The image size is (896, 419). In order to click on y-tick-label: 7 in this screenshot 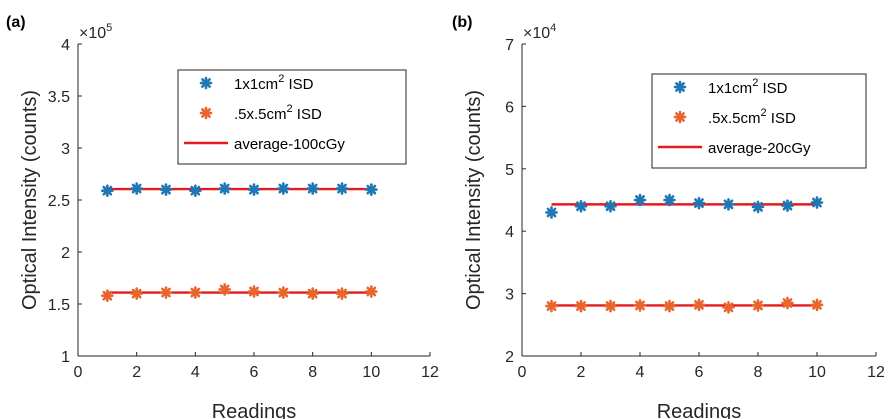, I will do `click(509, 45)`.